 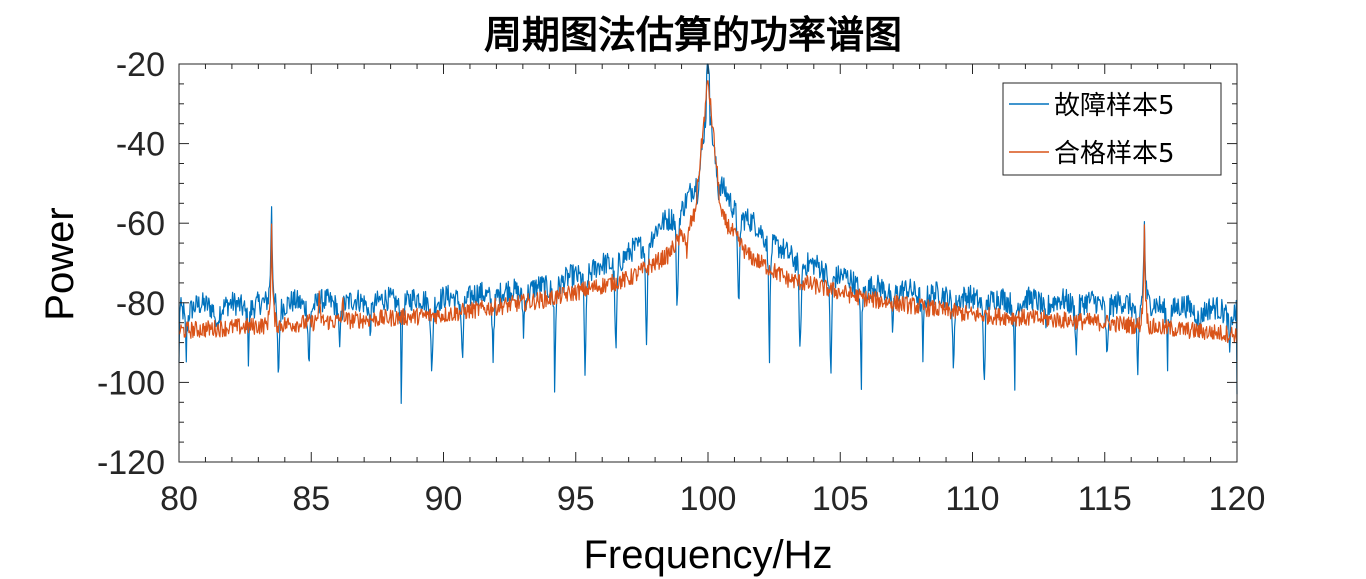 What do you see at coordinates (140, 65) in the screenshot?
I see `y-tick-label: -20` at bounding box center [140, 65].